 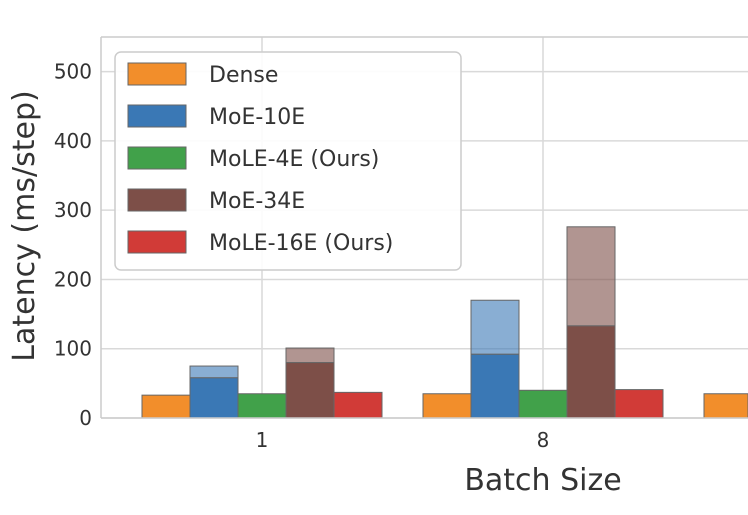 What do you see at coordinates (294, 159) in the screenshot?
I see `legend-label: MoLE-4E (Ours)` at bounding box center [294, 159].